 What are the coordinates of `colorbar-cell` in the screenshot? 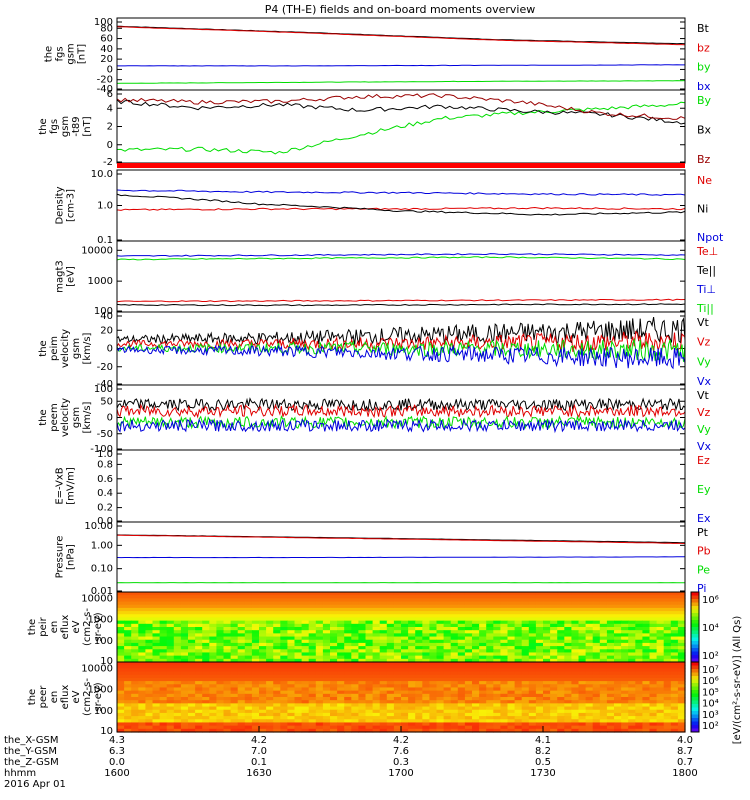 It's located at (695, 622).